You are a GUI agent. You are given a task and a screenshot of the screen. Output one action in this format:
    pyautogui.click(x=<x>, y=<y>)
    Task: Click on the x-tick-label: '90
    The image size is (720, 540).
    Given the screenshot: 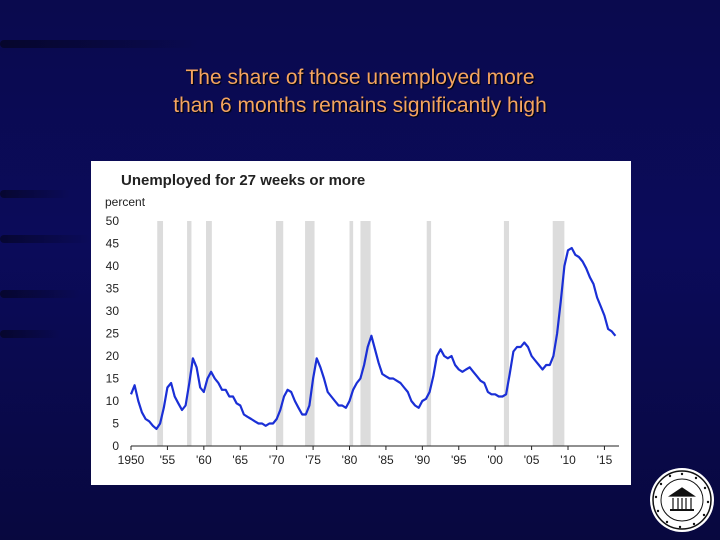 What is the action you would take?
    pyautogui.click(x=423, y=460)
    